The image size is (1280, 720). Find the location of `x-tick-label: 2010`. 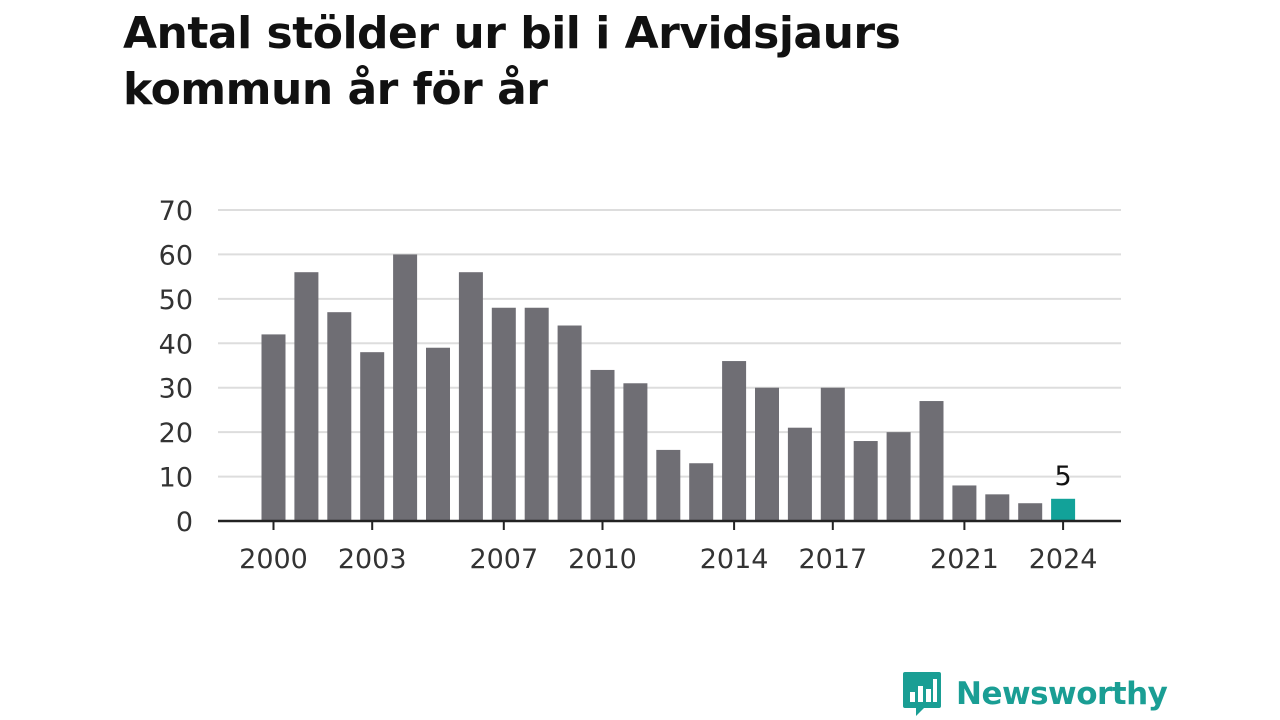

x-tick-label: 2010 is located at coordinates (602, 559).